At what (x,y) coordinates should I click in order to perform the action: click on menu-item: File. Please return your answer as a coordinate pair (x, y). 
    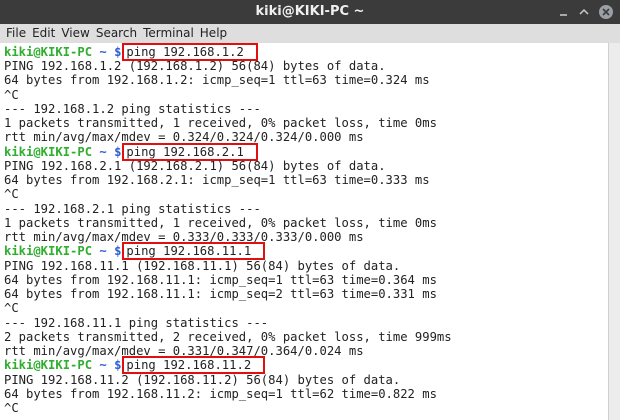
    Looking at the image, I should click on (16, 33).